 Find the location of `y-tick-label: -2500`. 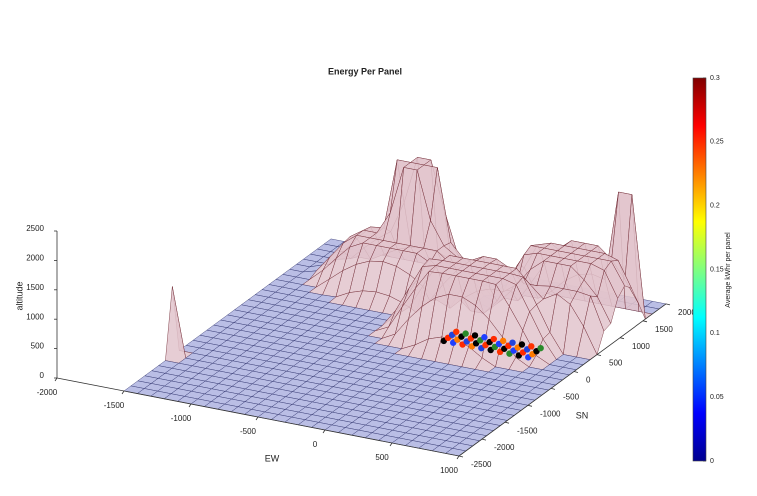

y-tick-label: -2500 is located at coordinates (481, 464).